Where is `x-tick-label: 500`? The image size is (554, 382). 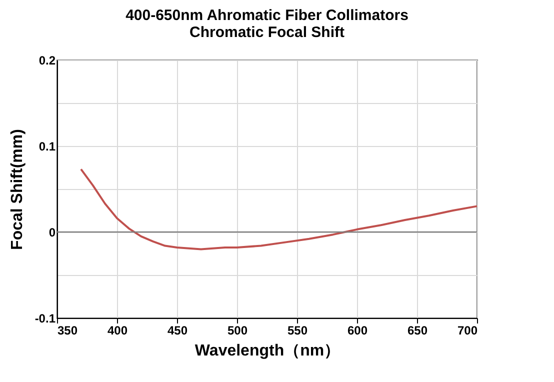
x-tick-label: 500 is located at coordinates (237, 331).